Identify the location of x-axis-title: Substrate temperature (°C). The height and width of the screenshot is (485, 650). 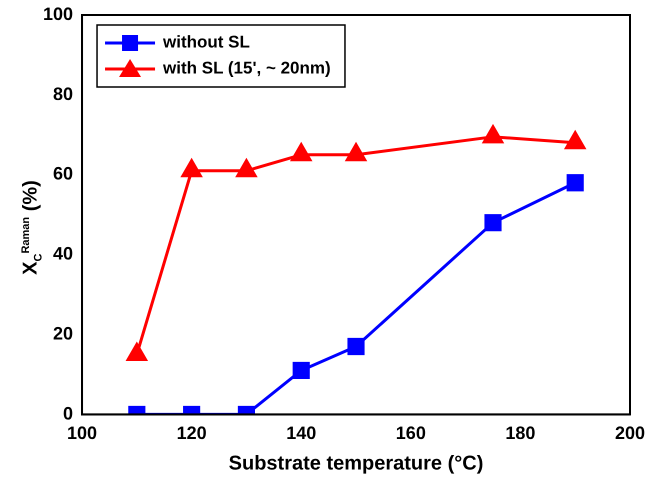
(356, 463).